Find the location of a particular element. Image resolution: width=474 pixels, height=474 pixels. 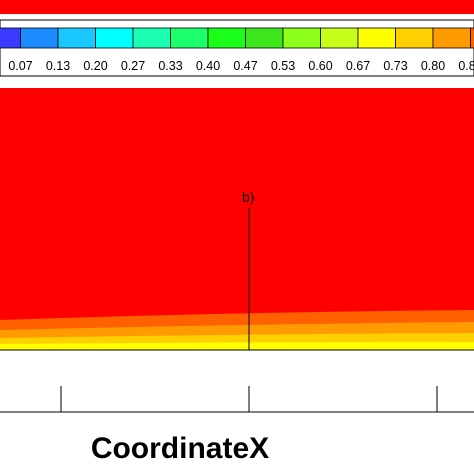

legend-colorbar is located at coordinates (237, 38).